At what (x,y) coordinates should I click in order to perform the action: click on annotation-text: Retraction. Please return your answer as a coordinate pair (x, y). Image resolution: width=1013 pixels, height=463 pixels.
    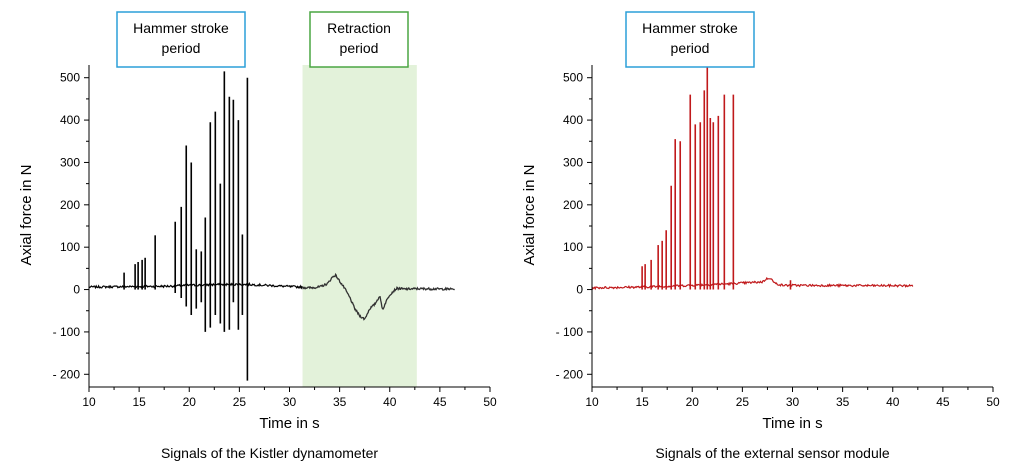
    Looking at the image, I should click on (359, 28).